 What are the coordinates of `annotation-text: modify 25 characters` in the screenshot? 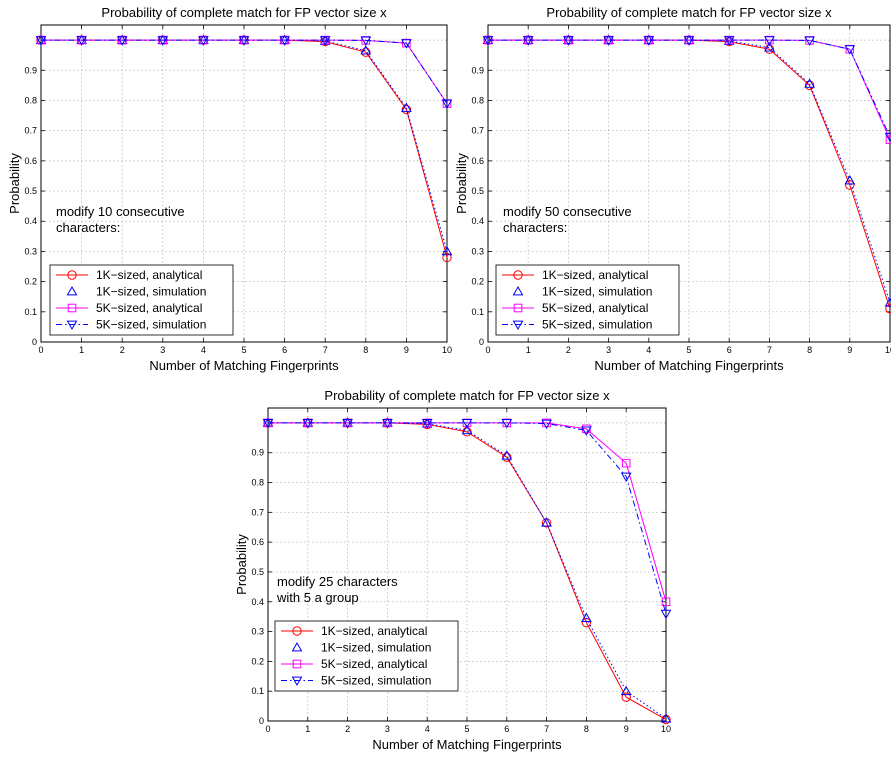 It's located at (337, 581).